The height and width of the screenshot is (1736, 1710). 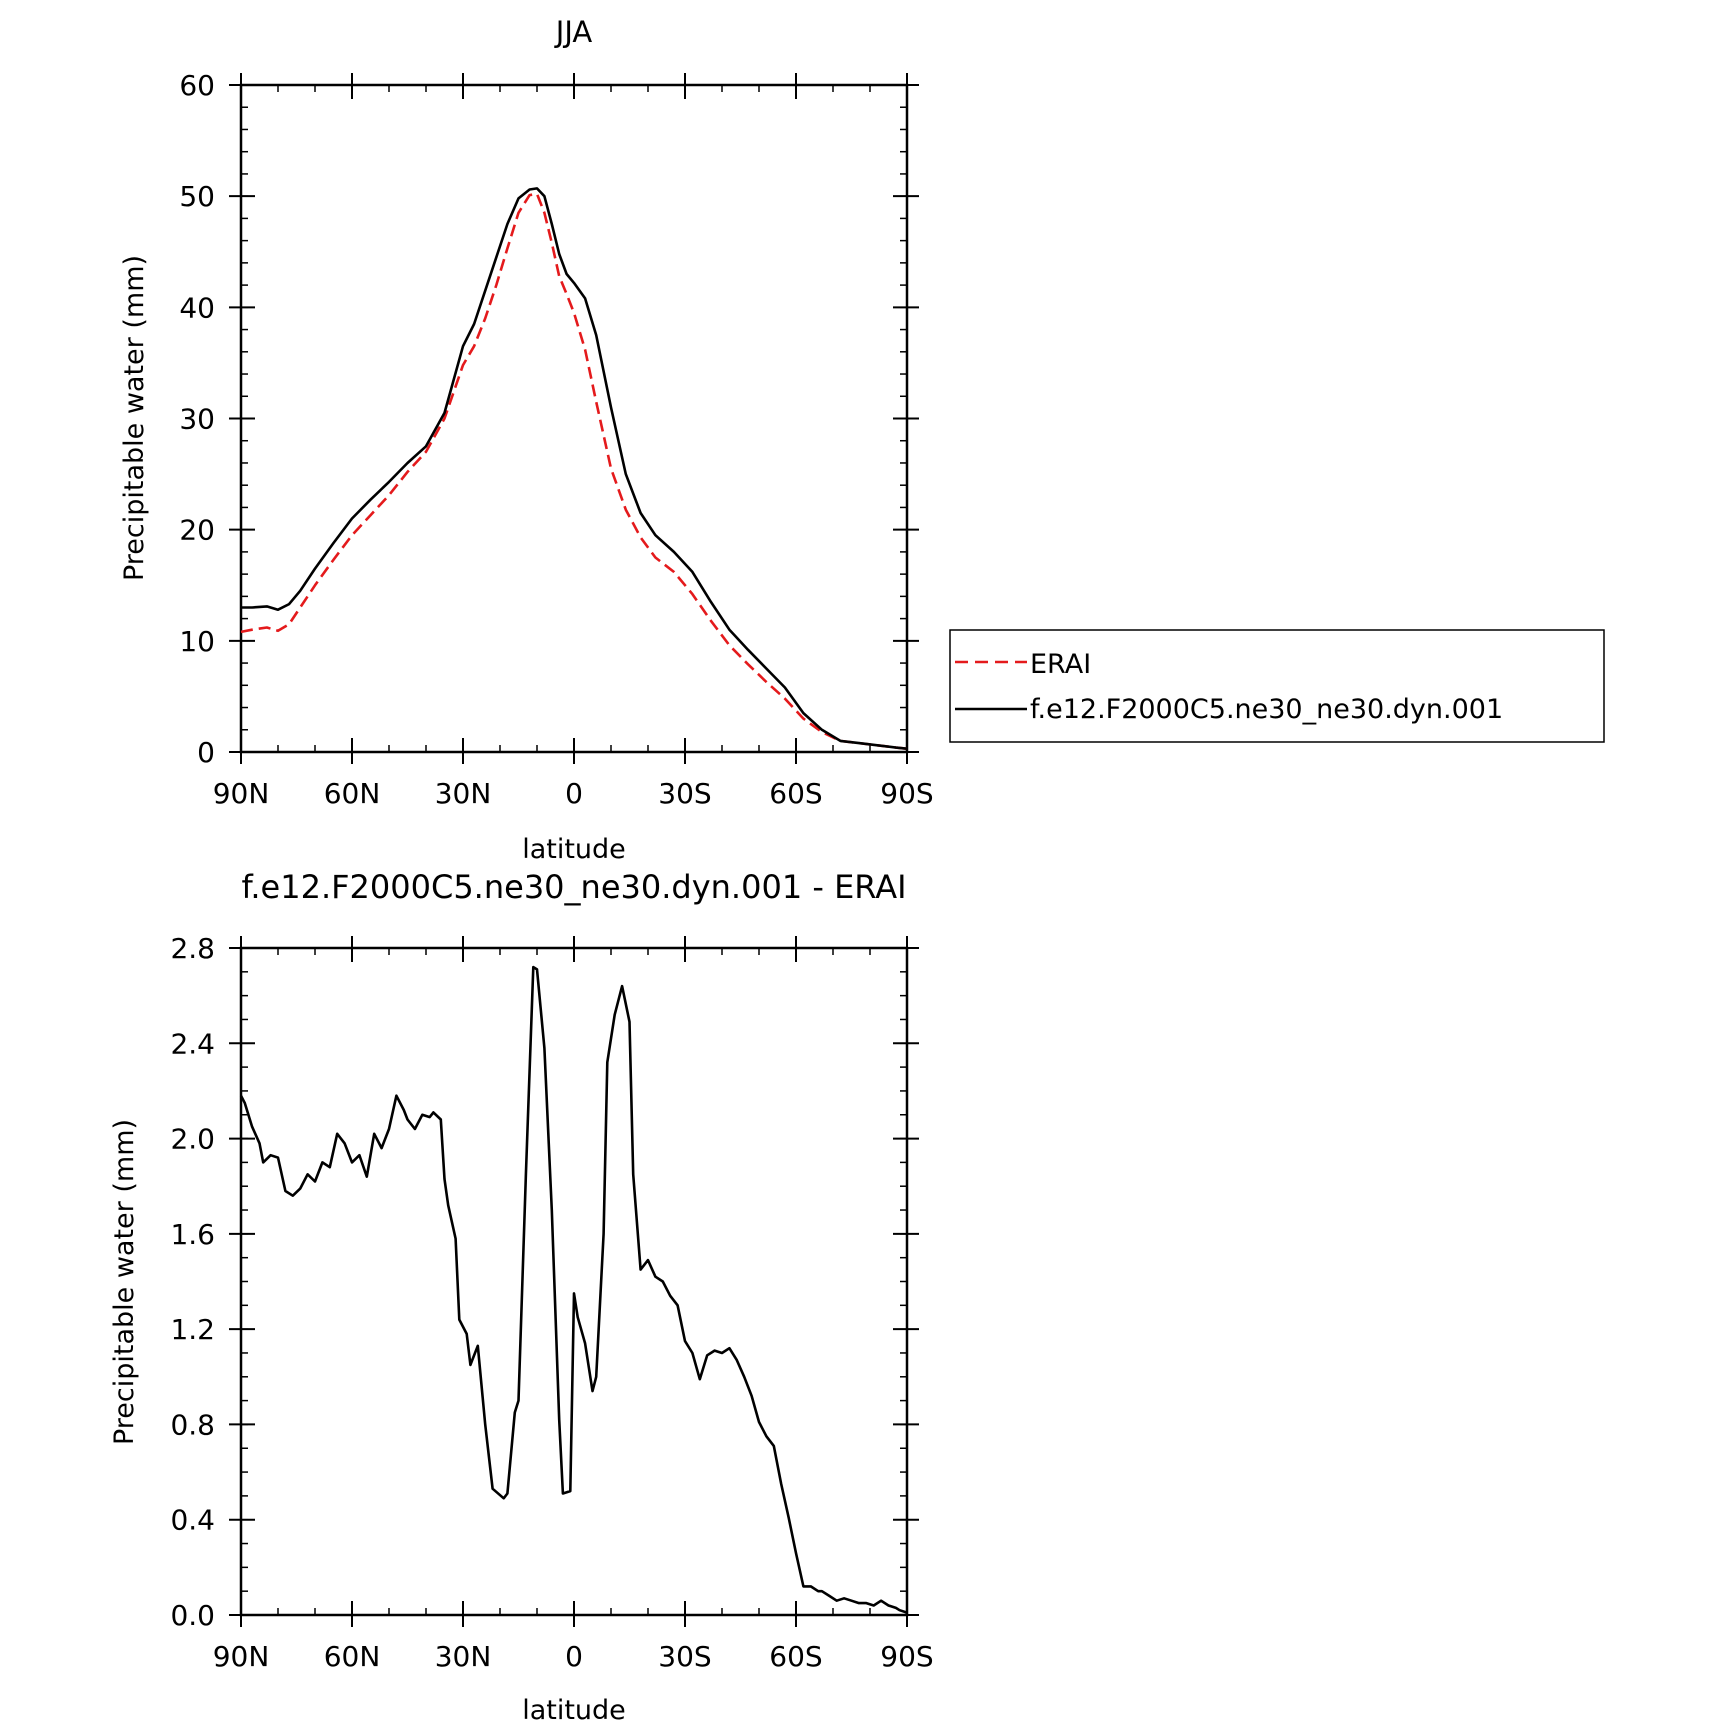 What do you see at coordinates (197, 196) in the screenshot?
I see `y-tick-label: 50` at bounding box center [197, 196].